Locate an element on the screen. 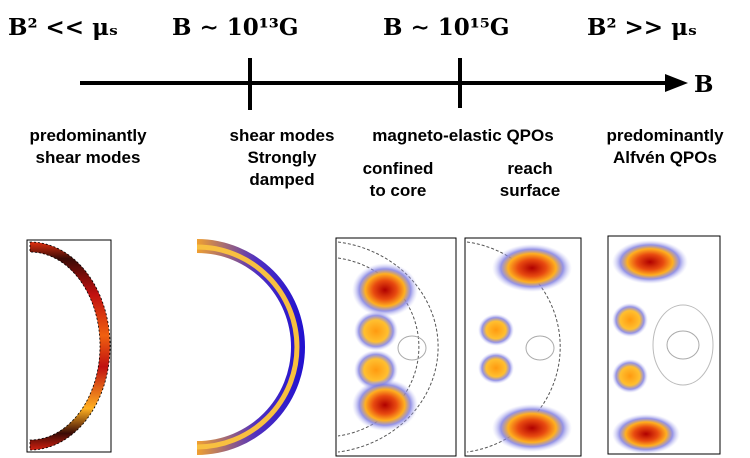  label: to core is located at coordinates (398, 190).